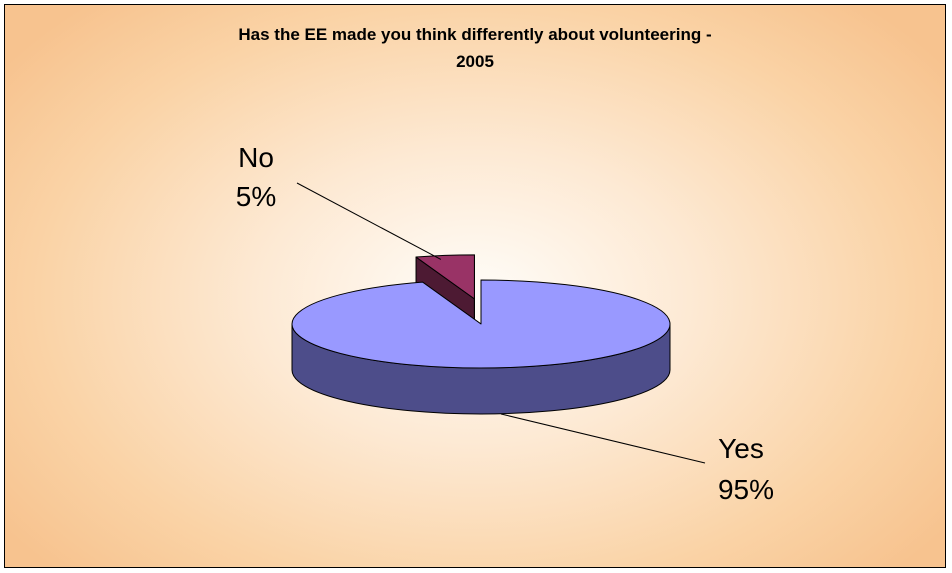  What do you see at coordinates (741, 448) in the screenshot?
I see `yes-category-label: Yes` at bounding box center [741, 448].